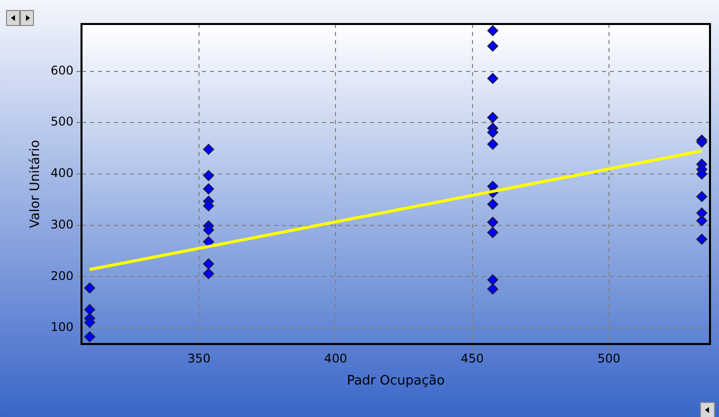 The height and width of the screenshot is (417, 719). Describe the element at coordinates (395, 381) in the screenshot. I see `x-axis-title: Padr Ocupação` at that location.